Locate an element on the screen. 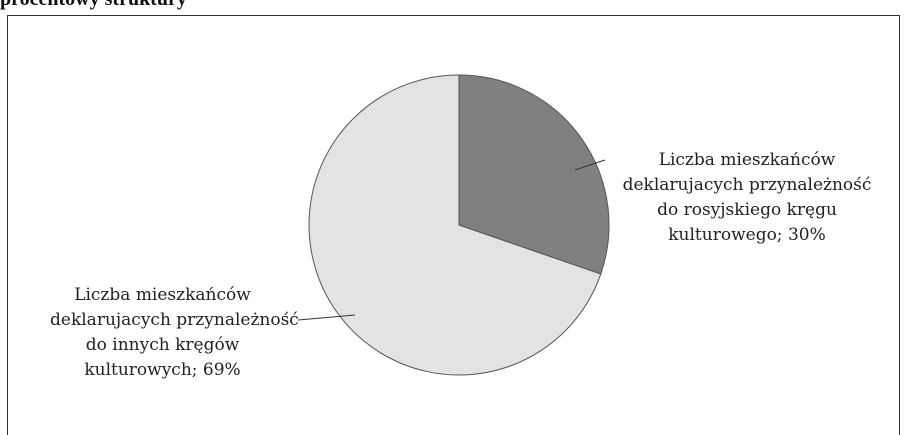 This screenshot has height=435, width=907. label-line: kulturowego; 30% is located at coordinates (747, 235).